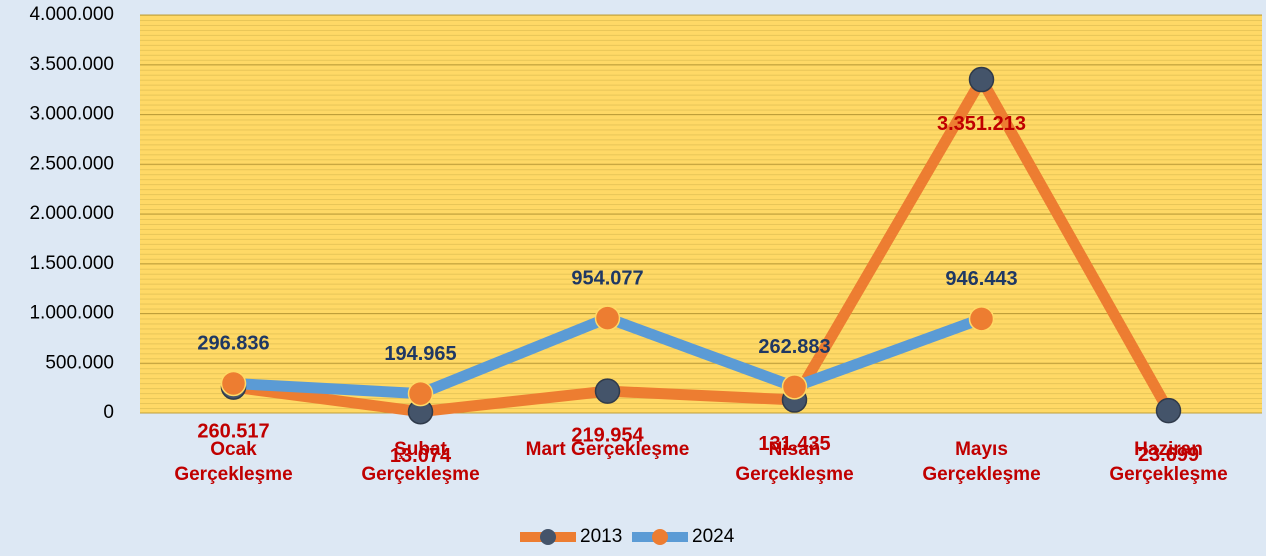 The image size is (1266, 556). Describe the element at coordinates (607, 435) in the screenshot. I see `data-label: 219.954` at that location.